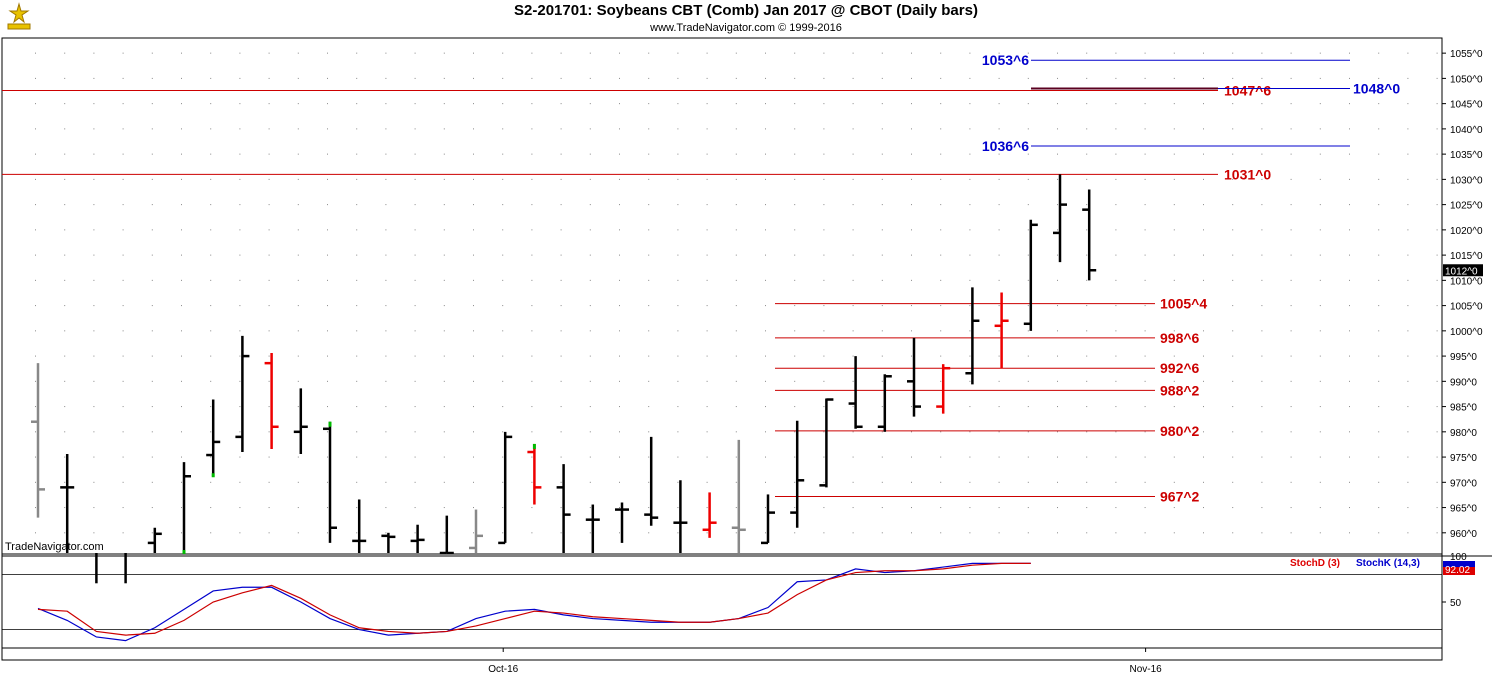  Describe the element at coordinates (1463, 357) in the screenshot. I see `price-axis-label: 995^0` at that location.